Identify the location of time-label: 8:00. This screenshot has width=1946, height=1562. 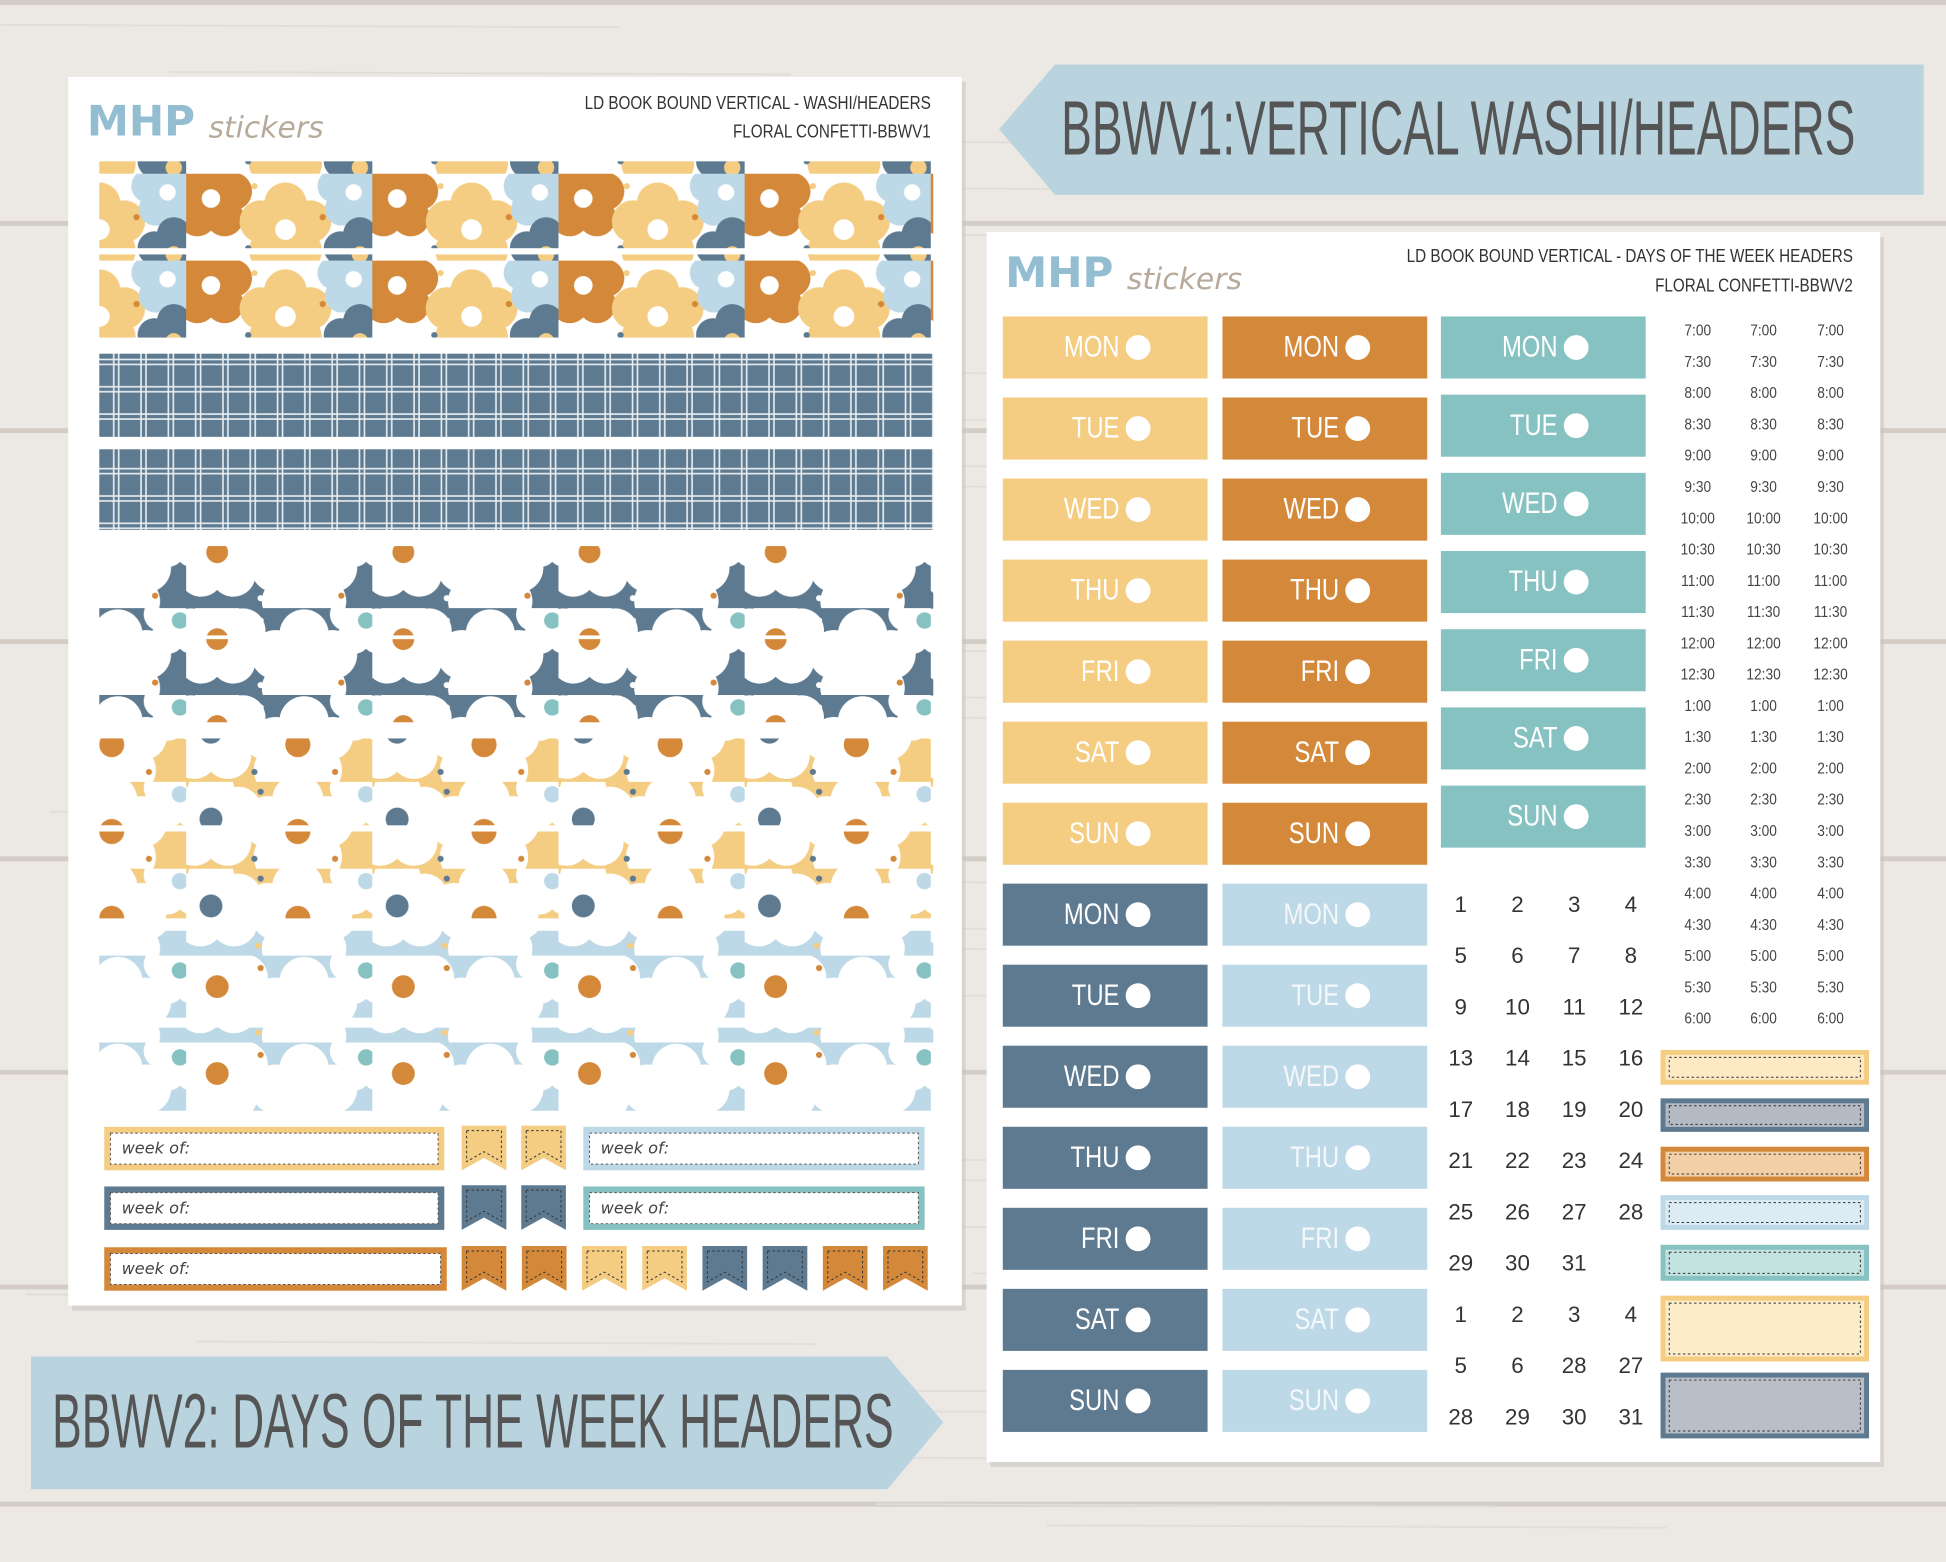
(1697, 393).